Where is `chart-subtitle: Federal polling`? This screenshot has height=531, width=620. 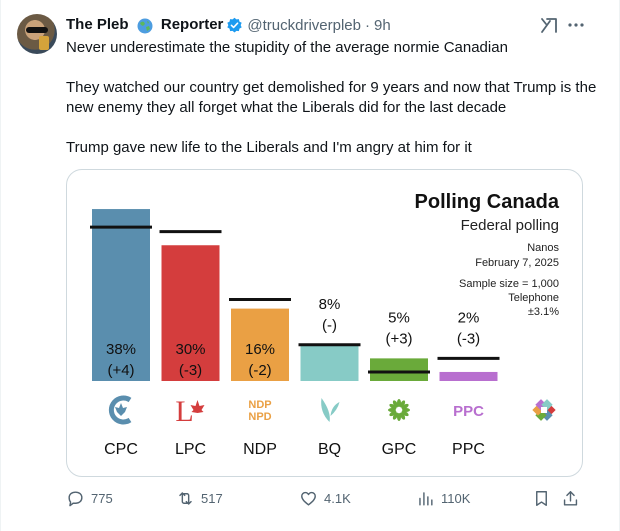 chart-subtitle: Federal polling is located at coordinates (510, 225).